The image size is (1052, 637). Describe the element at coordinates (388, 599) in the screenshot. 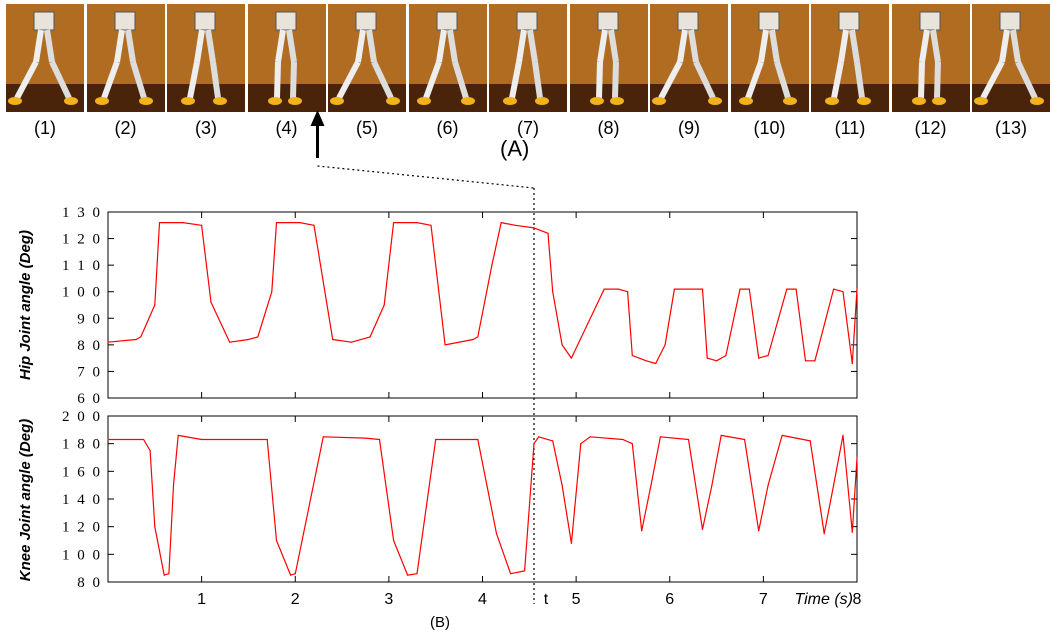

I see `x-tick-label: 3` at that location.